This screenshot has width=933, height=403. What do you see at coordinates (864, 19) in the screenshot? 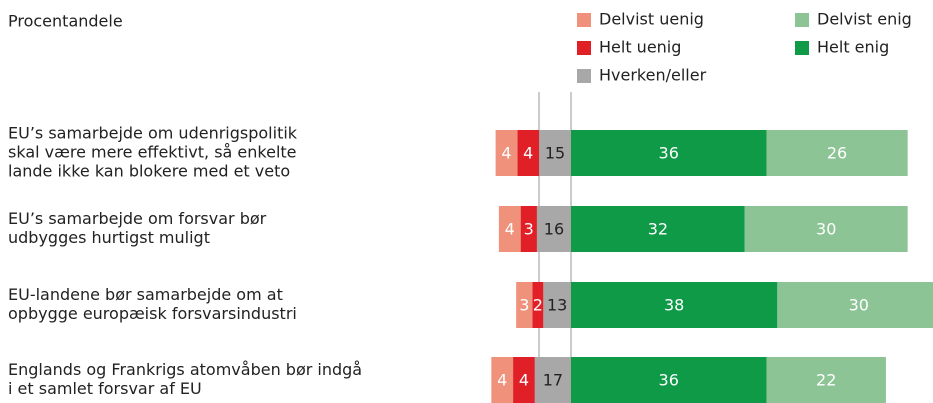
I see `legend-label: Delvist enig` at bounding box center [864, 19].